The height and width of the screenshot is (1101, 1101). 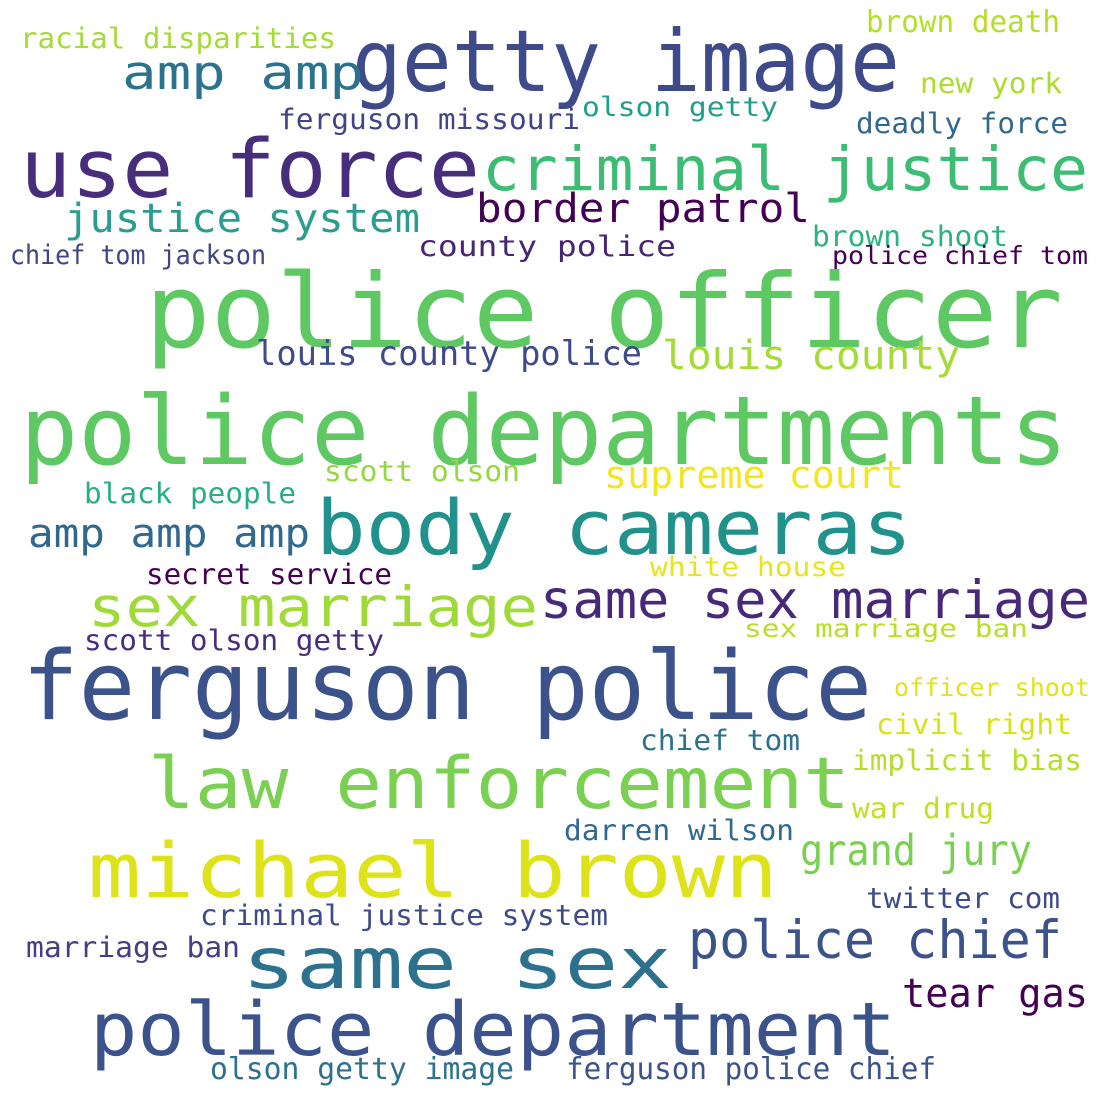 What do you see at coordinates (133, 947) in the screenshot?
I see `word-marriage-ban: marriage ban` at bounding box center [133, 947].